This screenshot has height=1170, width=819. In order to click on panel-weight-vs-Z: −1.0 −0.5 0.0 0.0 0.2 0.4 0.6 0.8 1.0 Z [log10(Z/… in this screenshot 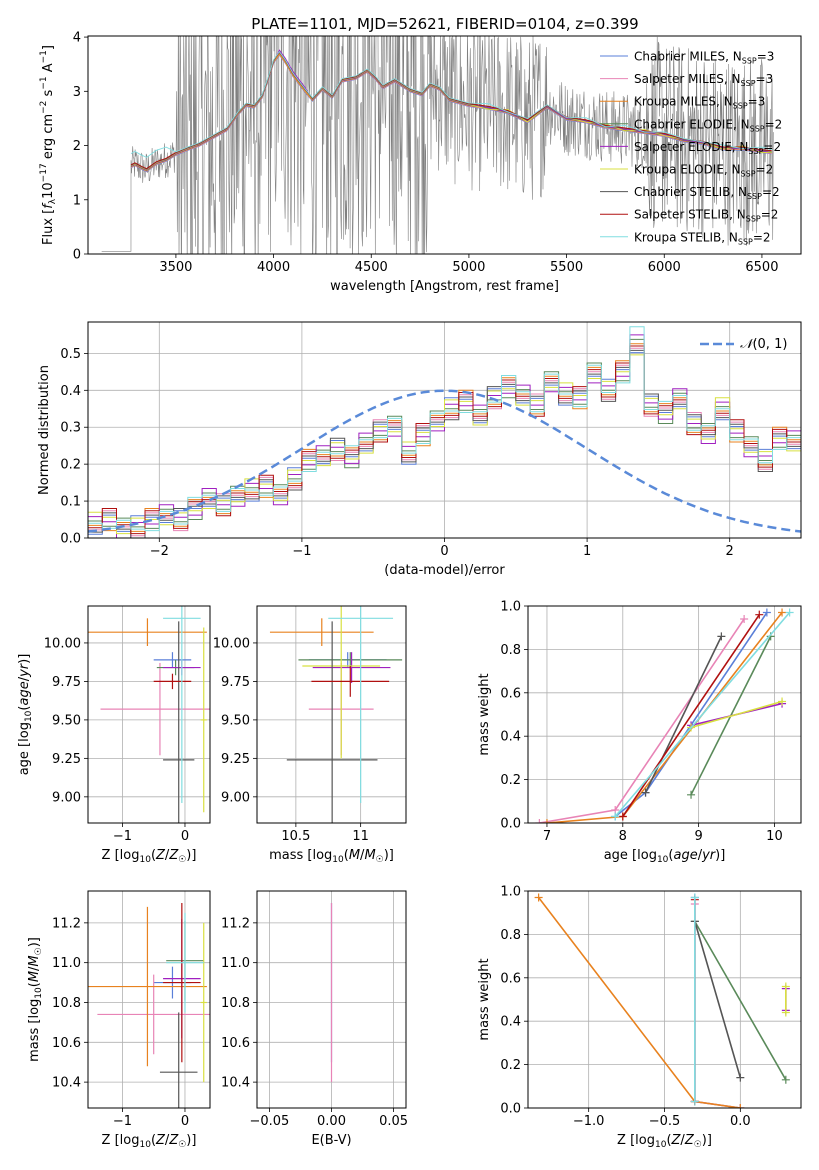, I will do `click(639, 1017)`.